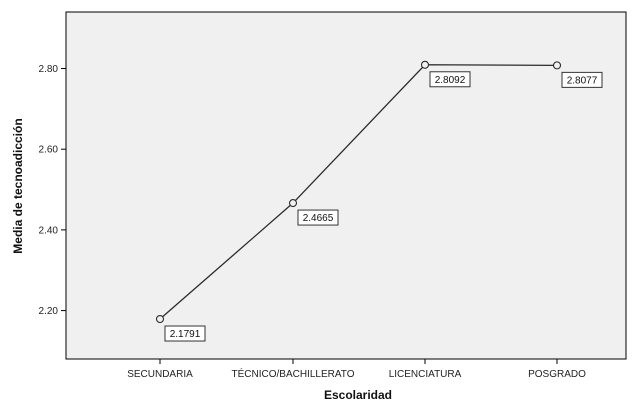 The width and height of the screenshot is (640, 402). Describe the element at coordinates (358, 395) in the screenshot. I see `x-axis-title: Escolaridad` at that location.